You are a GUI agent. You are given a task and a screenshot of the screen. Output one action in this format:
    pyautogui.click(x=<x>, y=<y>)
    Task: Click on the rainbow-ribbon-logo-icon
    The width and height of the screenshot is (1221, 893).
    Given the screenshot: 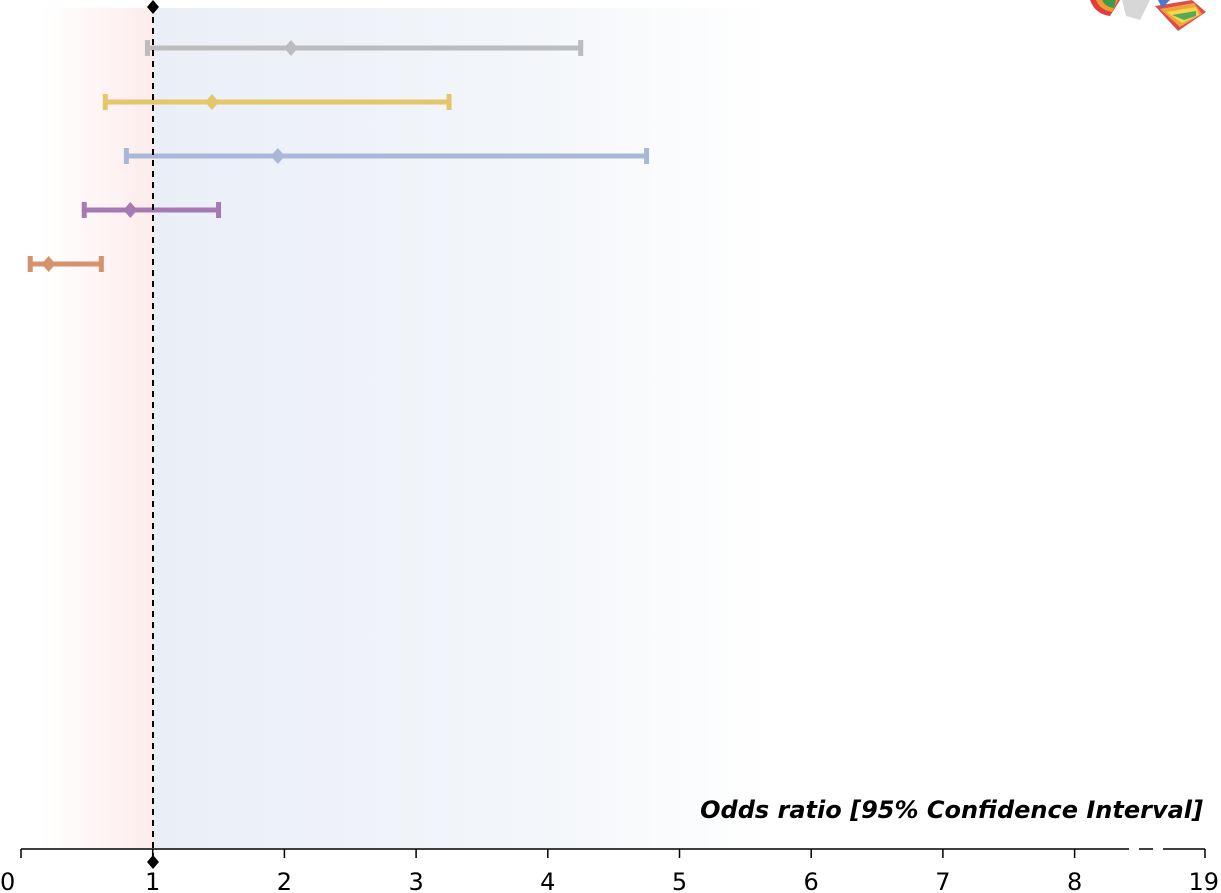 What is the action you would take?
    pyautogui.click(x=1148, y=15)
    